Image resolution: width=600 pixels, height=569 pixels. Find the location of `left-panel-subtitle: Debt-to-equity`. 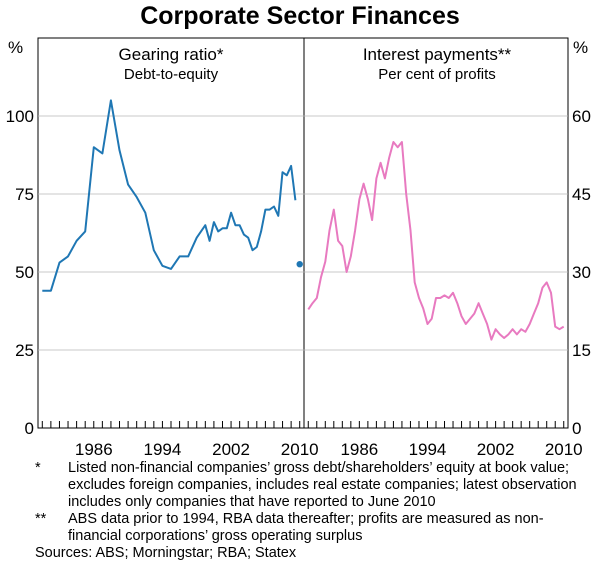

left-panel-subtitle: Debt-to-equity is located at coordinates (171, 74).